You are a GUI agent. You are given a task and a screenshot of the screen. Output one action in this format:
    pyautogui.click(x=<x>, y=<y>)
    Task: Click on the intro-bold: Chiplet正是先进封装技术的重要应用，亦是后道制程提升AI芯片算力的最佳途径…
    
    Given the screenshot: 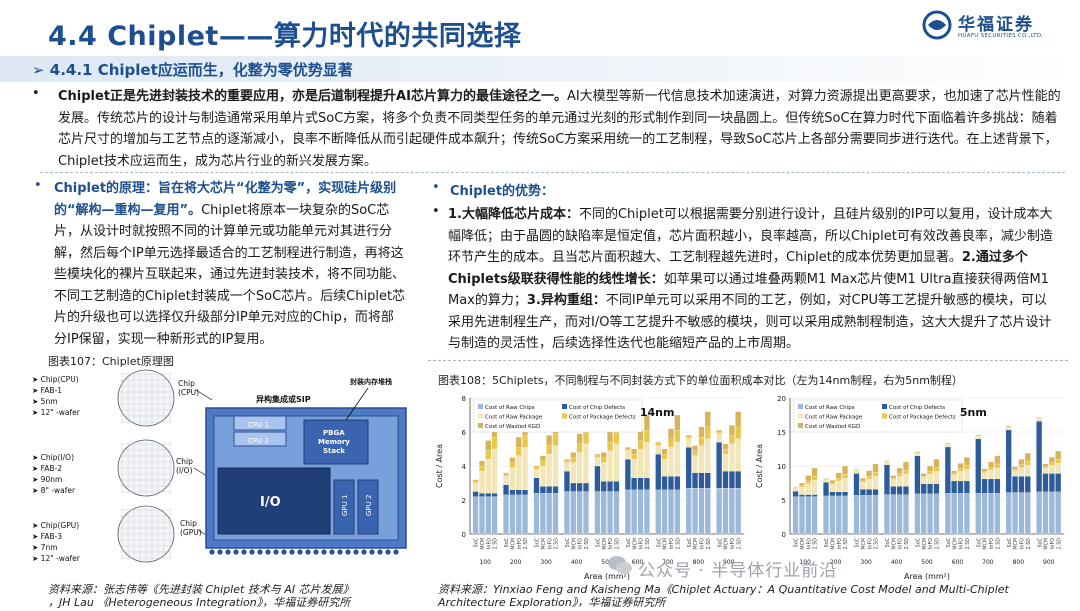 What is the action you would take?
    pyautogui.click(x=312, y=96)
    